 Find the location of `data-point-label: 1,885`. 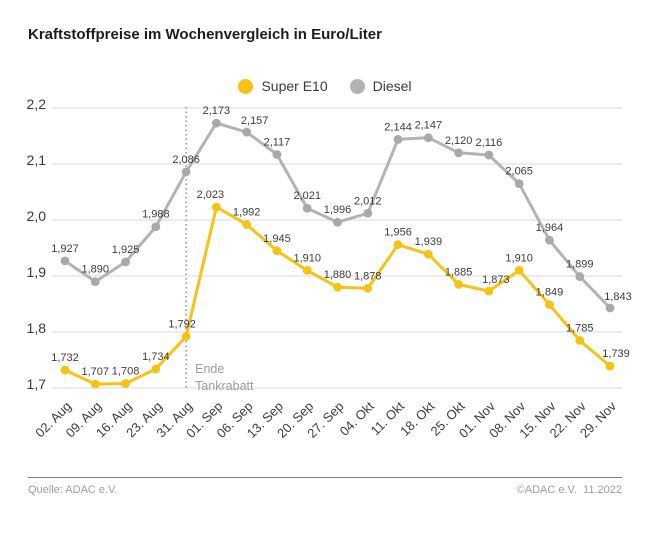

data-point-label: 1,885 is located at coordinates (459, 272).